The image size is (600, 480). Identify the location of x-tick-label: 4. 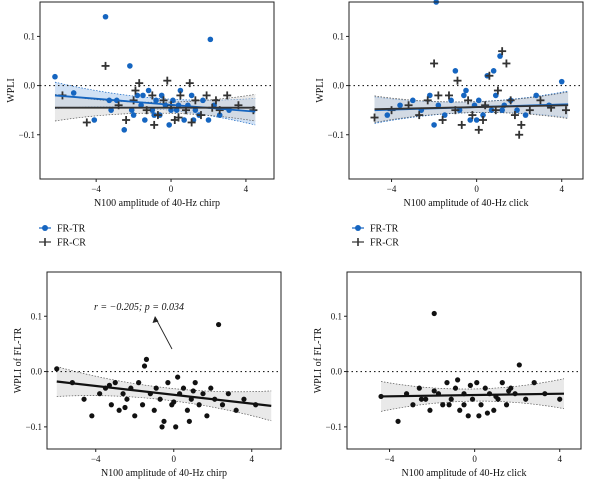
(561, 189).